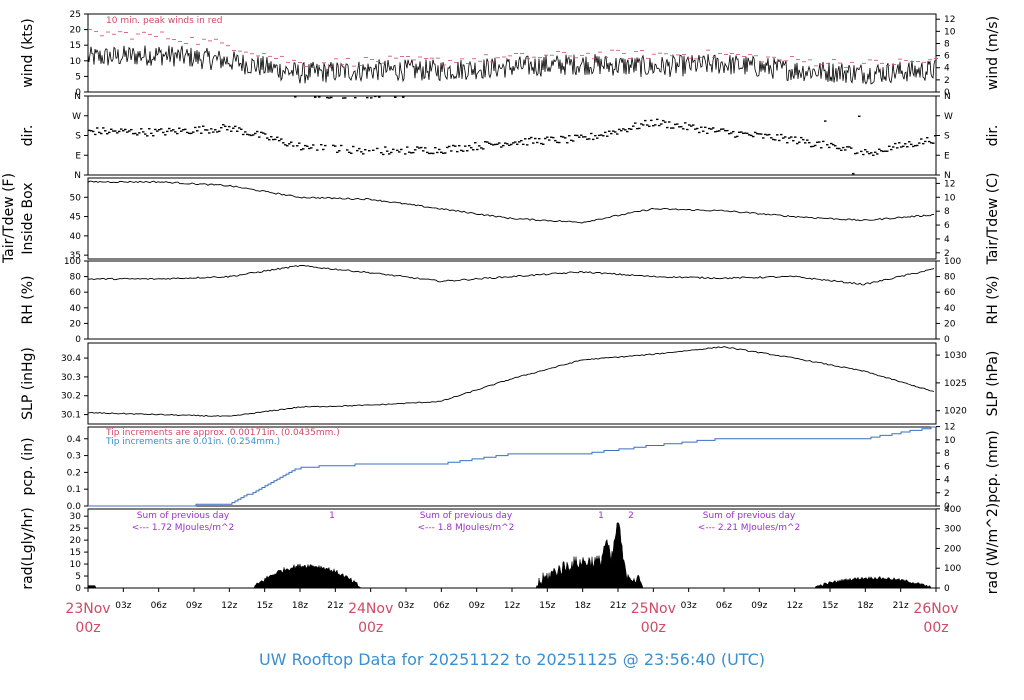  I want to click on rad-right-tick-label: 300, so click(952, 530).